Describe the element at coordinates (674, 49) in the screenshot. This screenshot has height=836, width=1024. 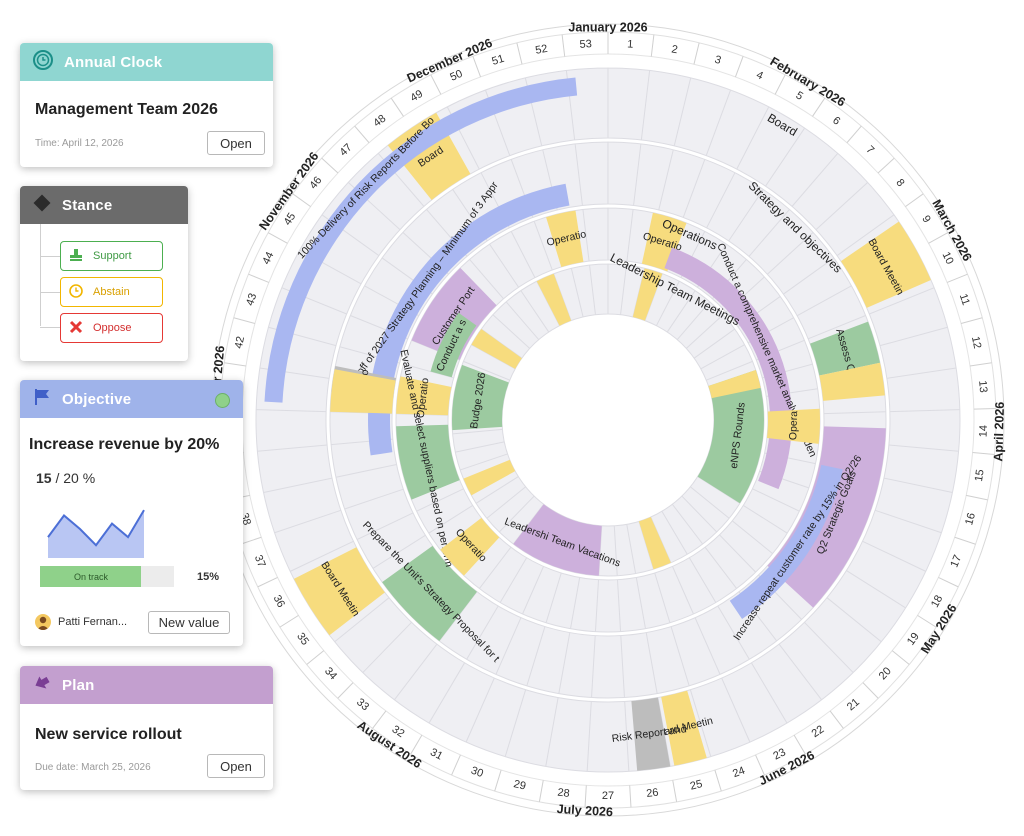
I see `week-number: 2` at that location.